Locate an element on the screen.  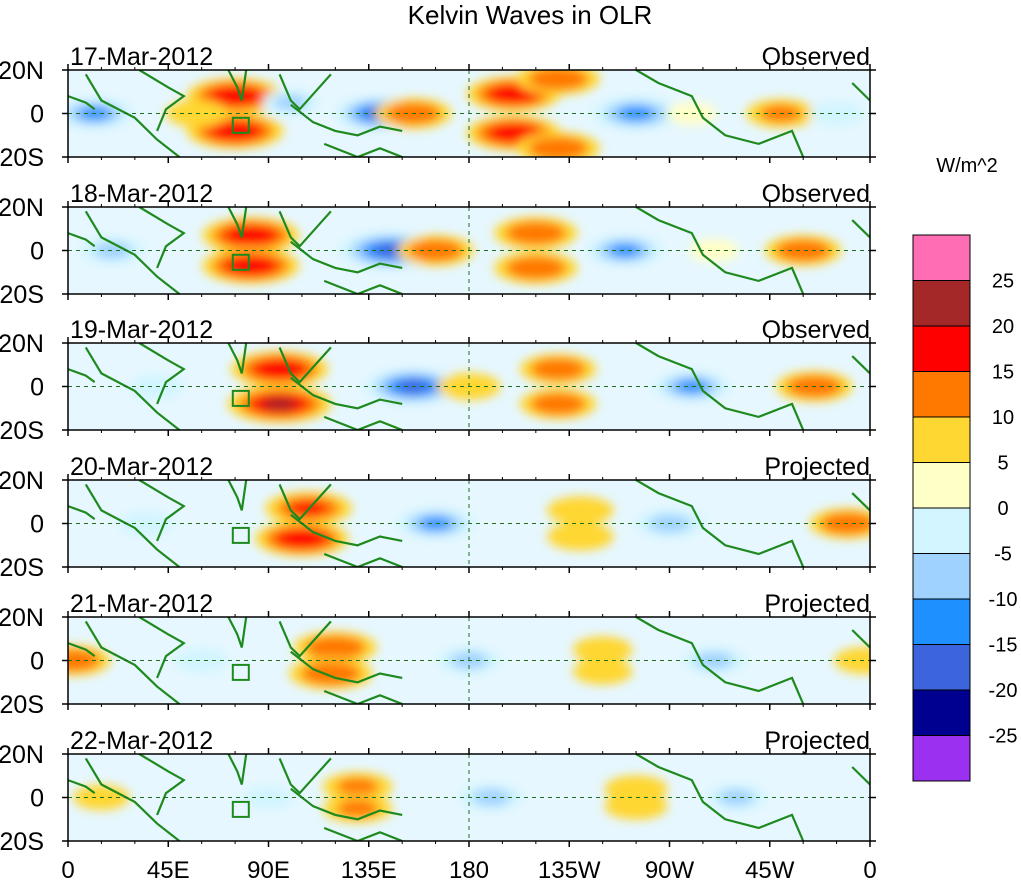
panel-4: 20N 0 20S 20-Mar-2012 Projected is located at coordinates (438, 517).